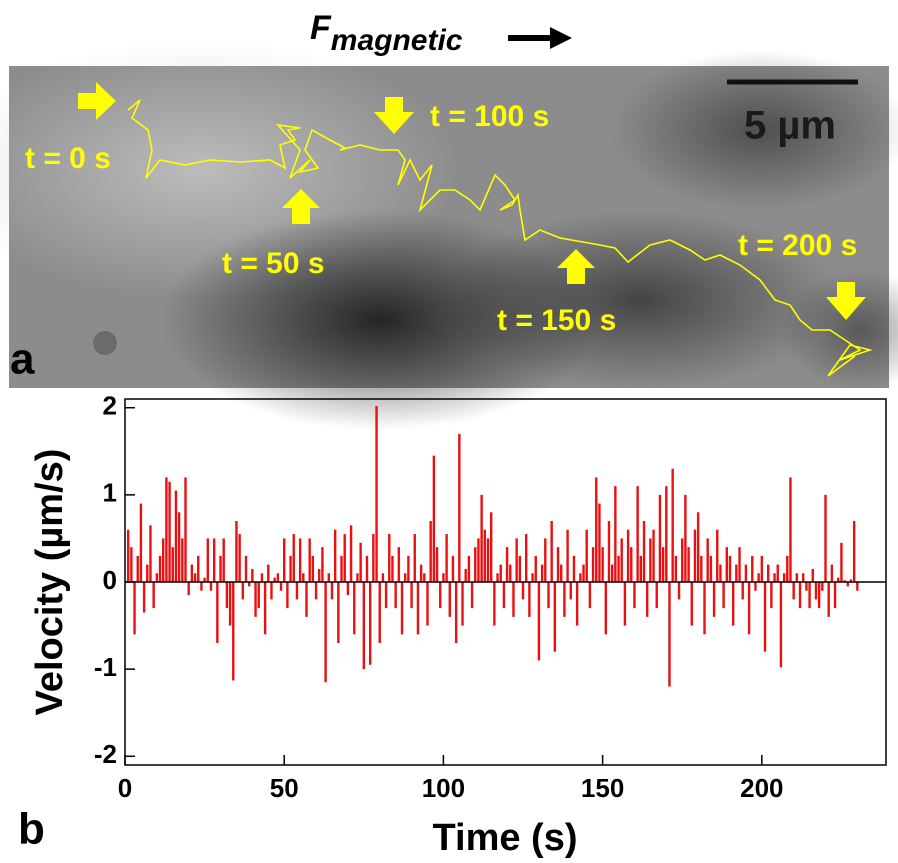 The height and width of the screenshot is (863, 898). What do you see at coordinates (540, 38) in the screenshot?
I see `force-arrow` at bounding box center [540, 38].